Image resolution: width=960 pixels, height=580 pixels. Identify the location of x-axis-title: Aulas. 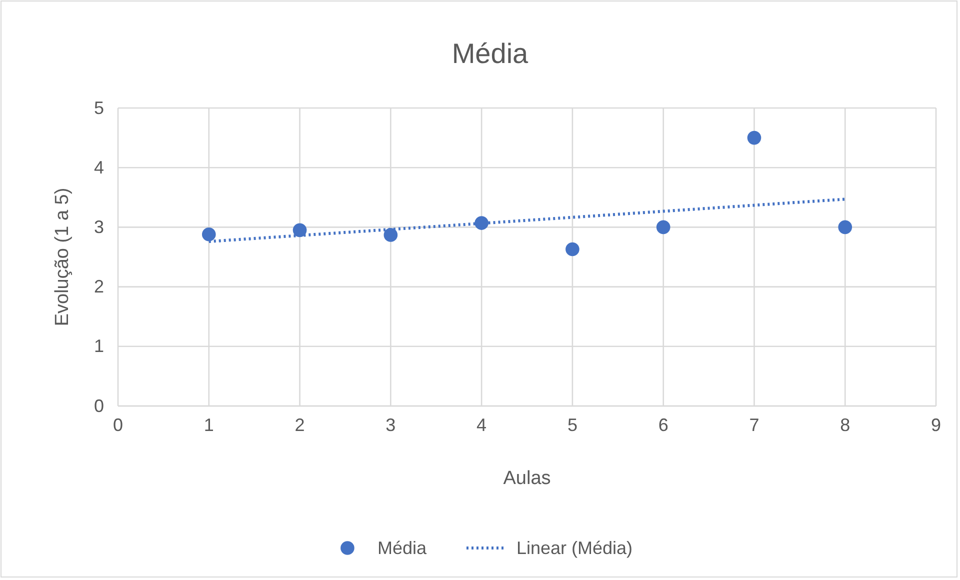
(527, 478).